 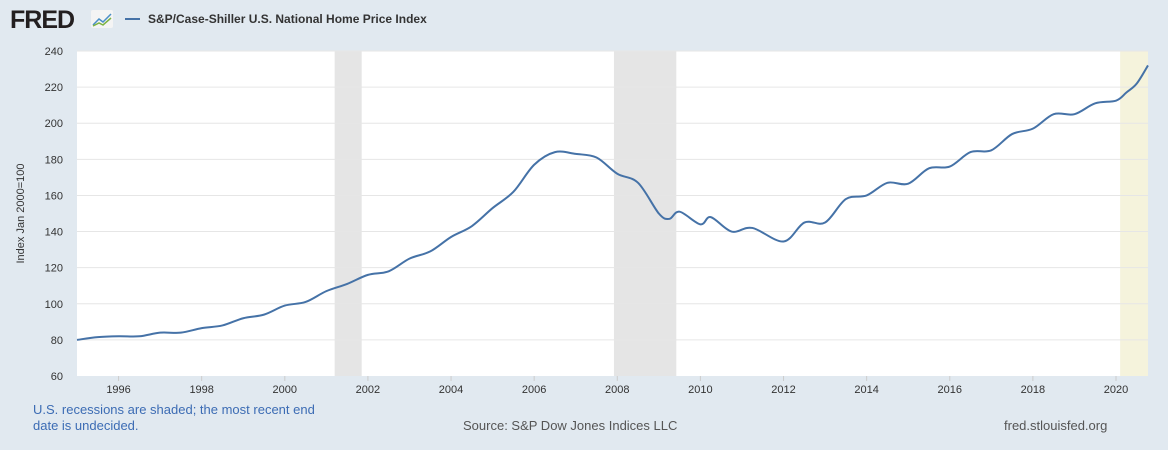 What do you see at coordinates (54, 124) in the screenshot?
I see `y-tick-label: 200` at bounding box center [54, 124].